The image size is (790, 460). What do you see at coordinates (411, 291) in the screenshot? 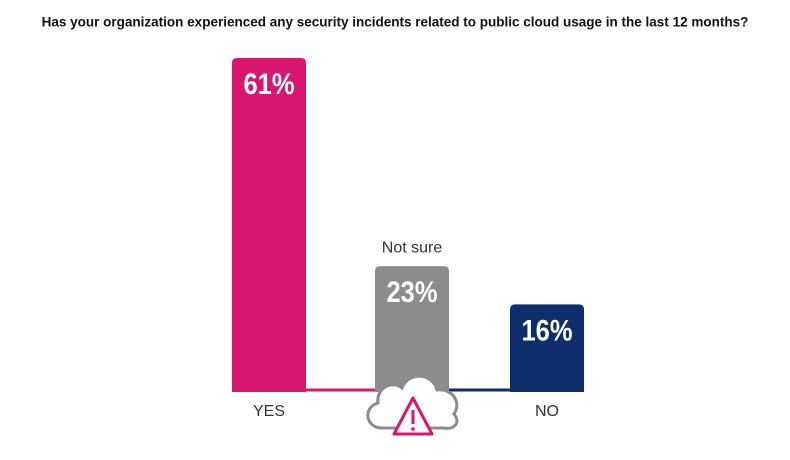
I see `value-label: 23%` at bounding box center [411, 291].